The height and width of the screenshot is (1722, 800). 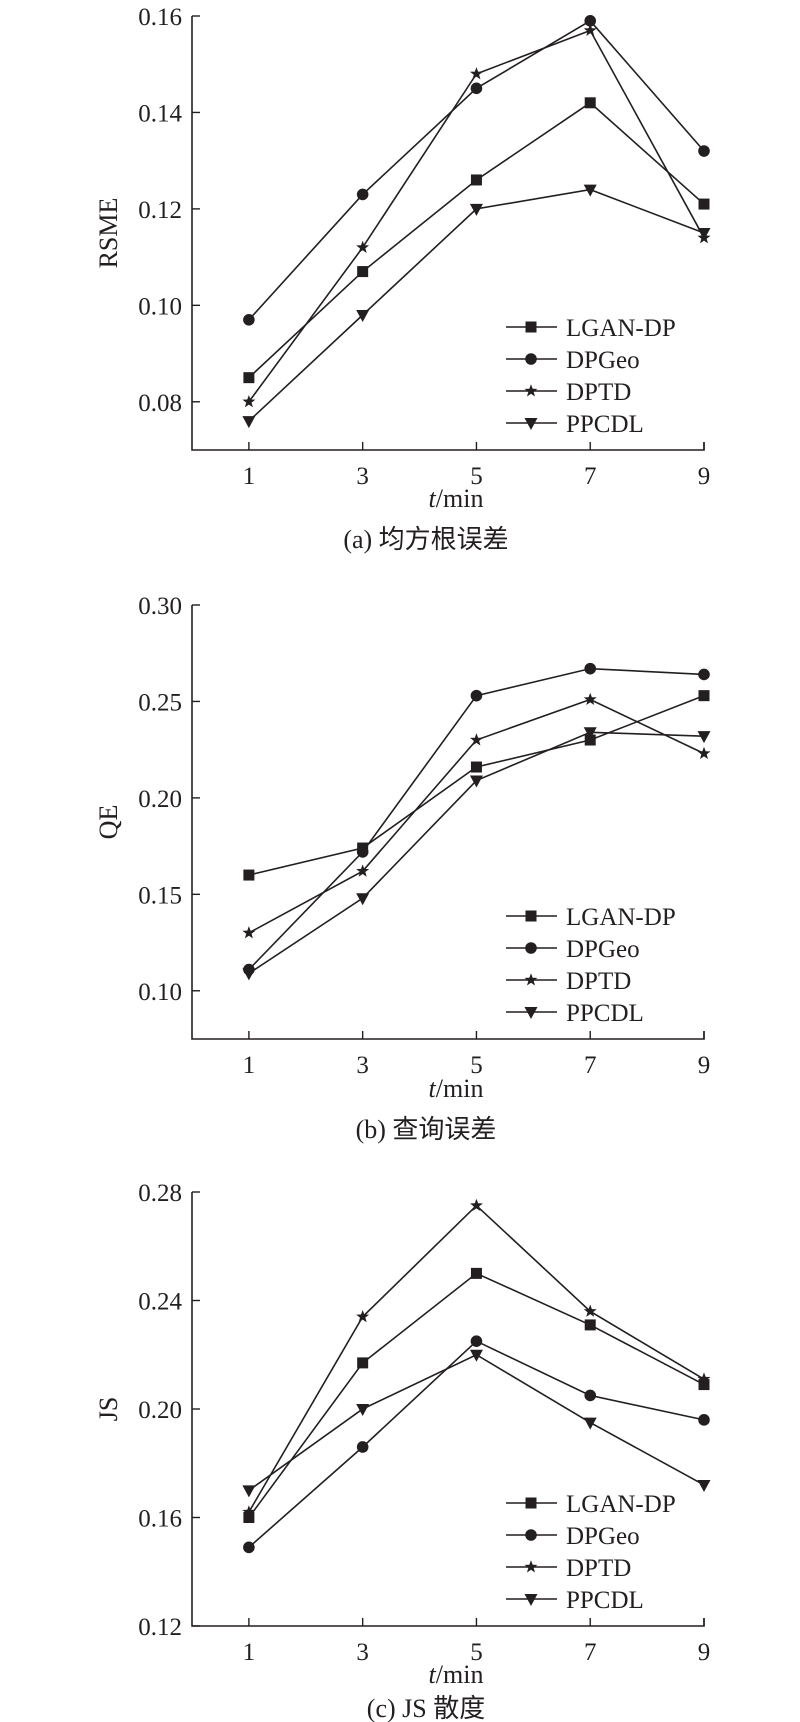 What do you see at coordinates (160, 606) in the screenshot?
I see `y-tick-label: 0.30` at bounding box center [160, 606].